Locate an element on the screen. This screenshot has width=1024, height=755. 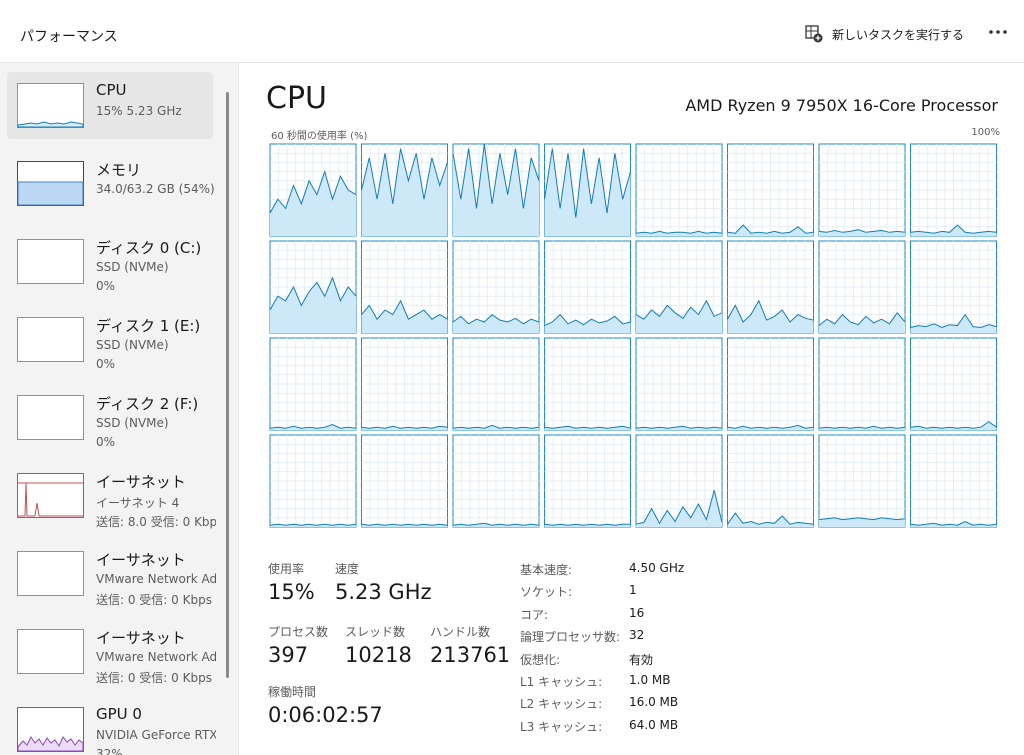
sidebar-item-name: メモリ is located at coordinates (119, 170).